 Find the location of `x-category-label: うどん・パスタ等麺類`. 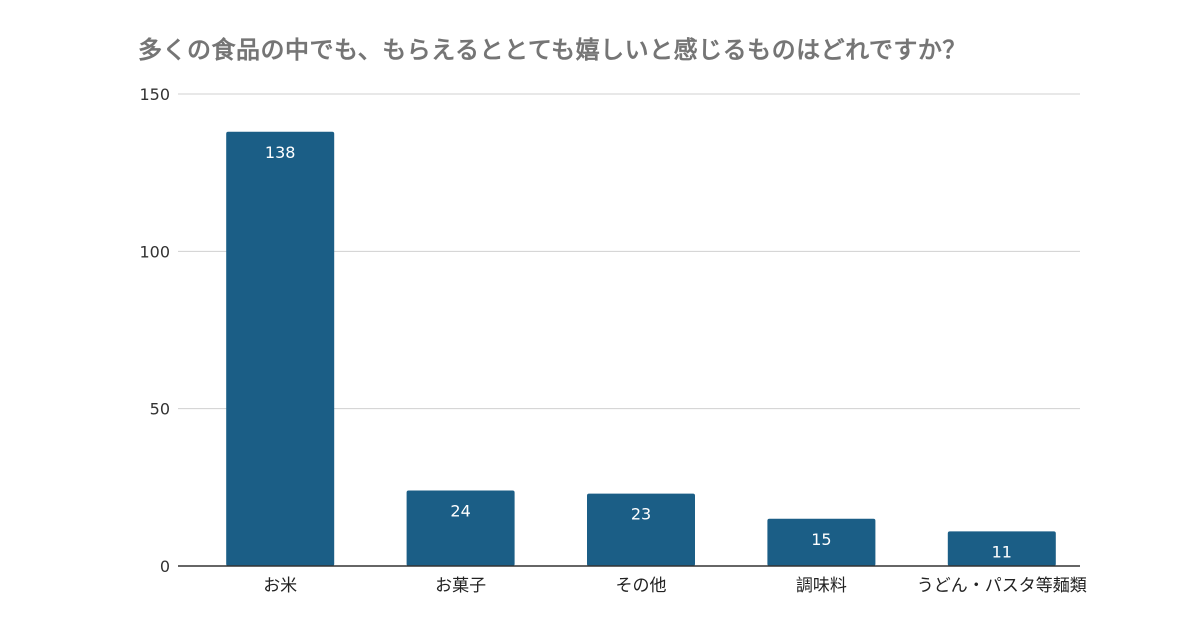

x-category-label: うどん・パスタ等麺類 is located at coordinates (1002, 586).